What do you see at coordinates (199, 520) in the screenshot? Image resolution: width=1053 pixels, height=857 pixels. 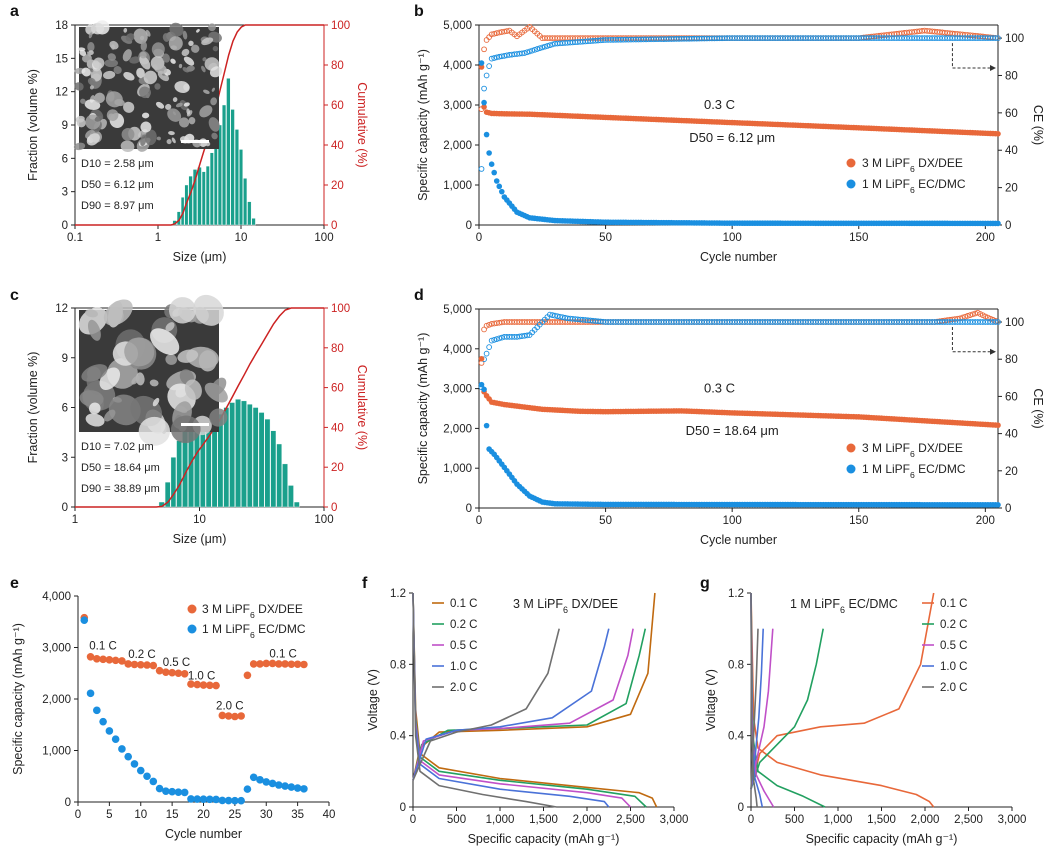 I see `x-tick-label: 10` at bounding box center [199, 520].